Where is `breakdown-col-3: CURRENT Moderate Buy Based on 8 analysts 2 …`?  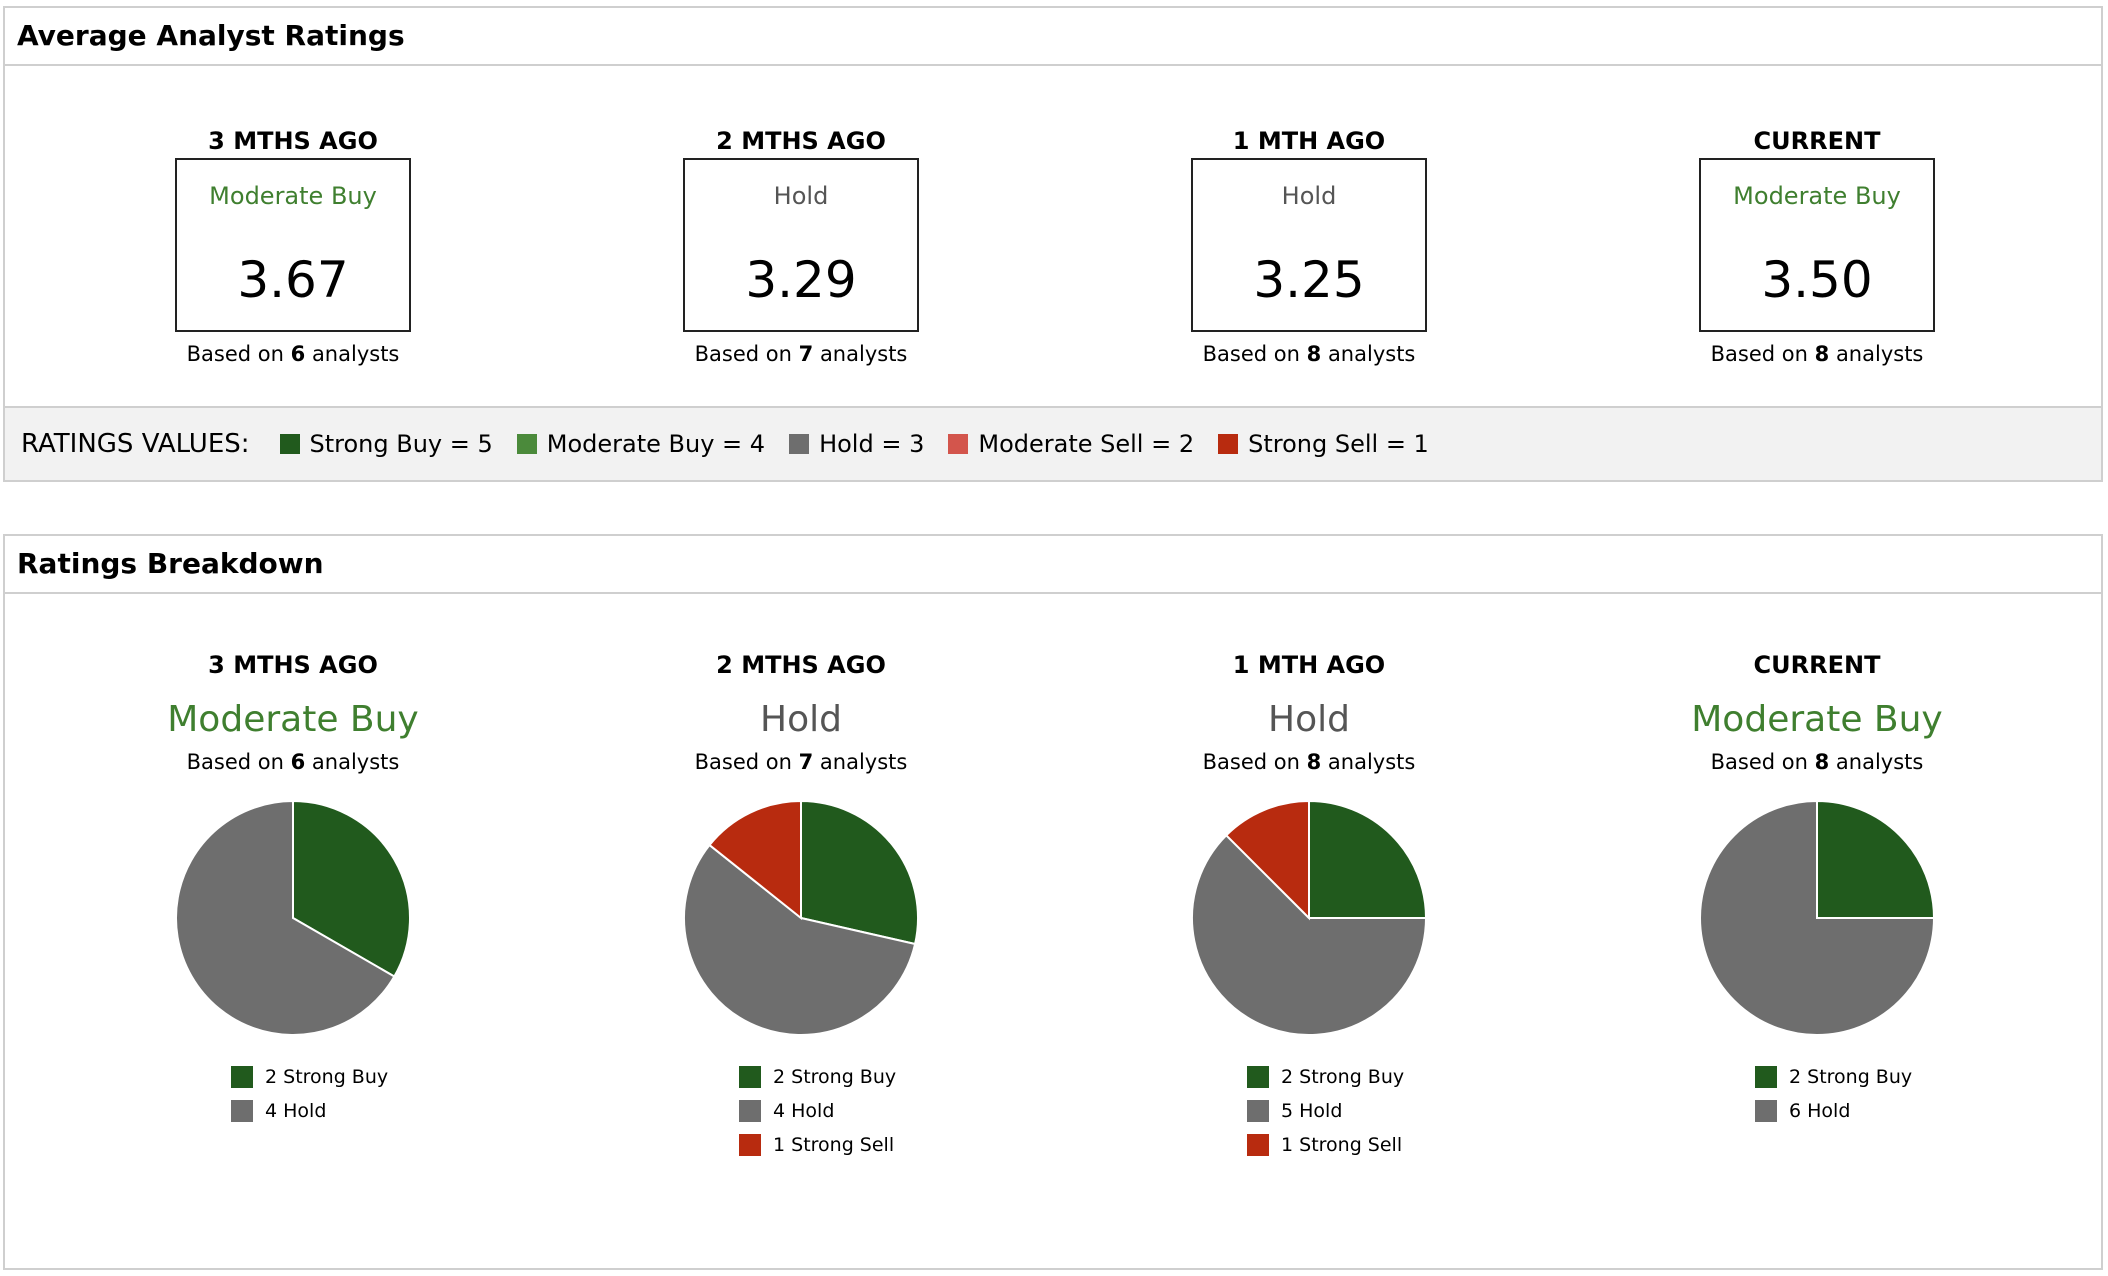
breakdown-col-3: CURRENT Moderate Buy Based on 8 analysts 2 … is located at coordinates (1817, 889).